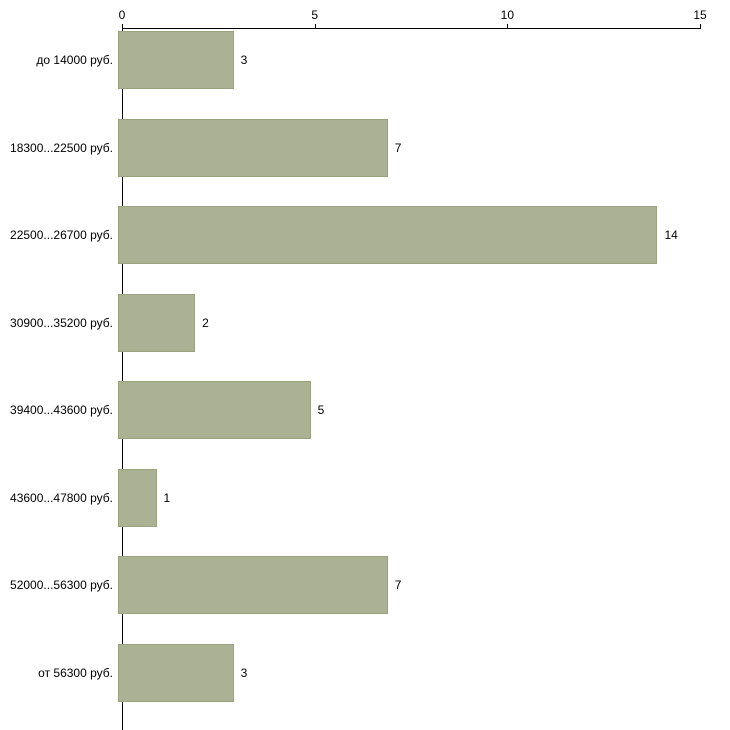 Image resolution: width=730 pixels, height=730 pixels. What do you see at coordinates (365, 422) in the screenshot?
I see `bar-row: 39400...43600 руб. 5` at bounding box center [365, 422].